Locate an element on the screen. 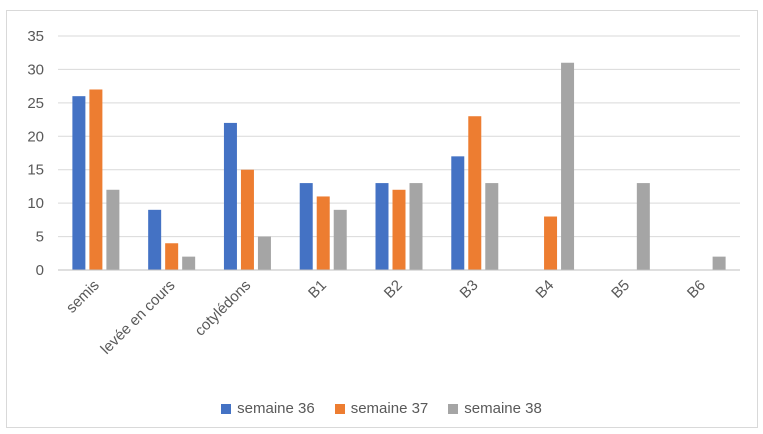 The height and width of the screenshot is (434, 763). legend-label-series-3: semaine 38 is located at coordinates (503, 408).